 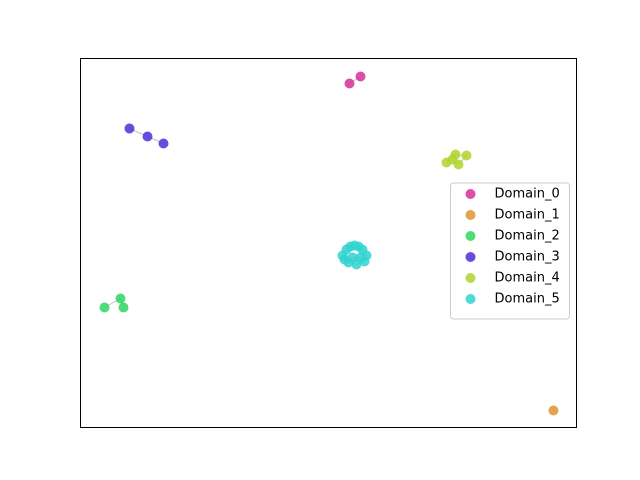 I want to click on legend-label: Domain_3, so click(x=527, y=257).